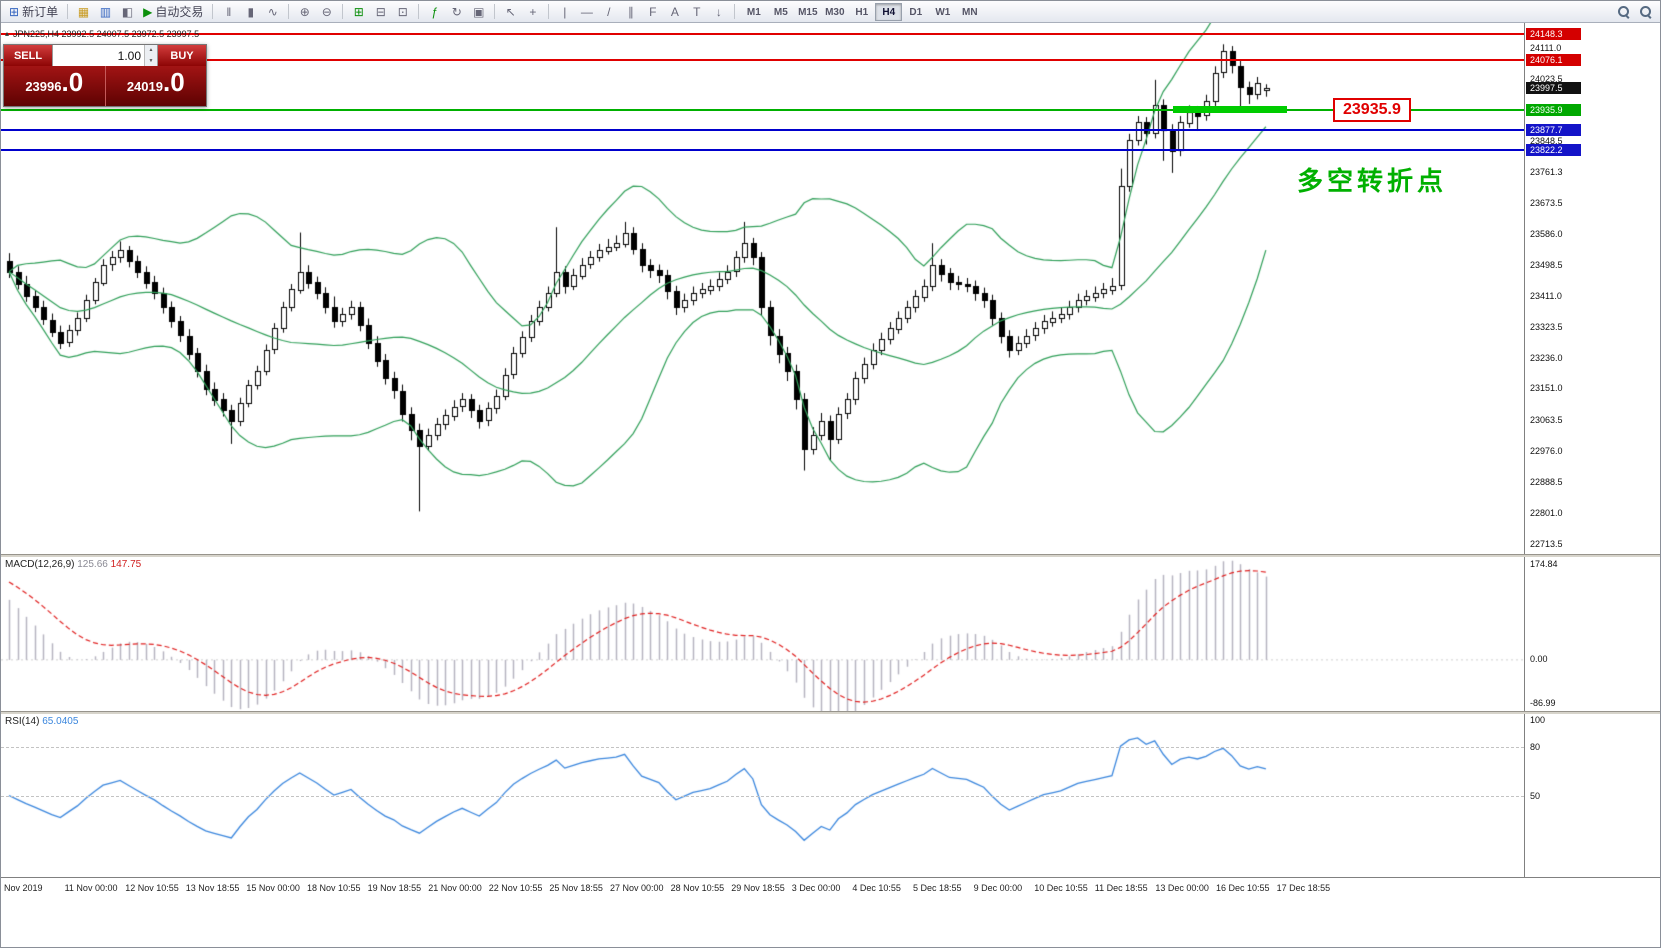 The width and height of the screenshot is (1661, 948). What do you see at coordinates (876, 888) in the screenshot?
I see `time-axis-label: 4 Dec 10:55` at bounding box center [876, 888].